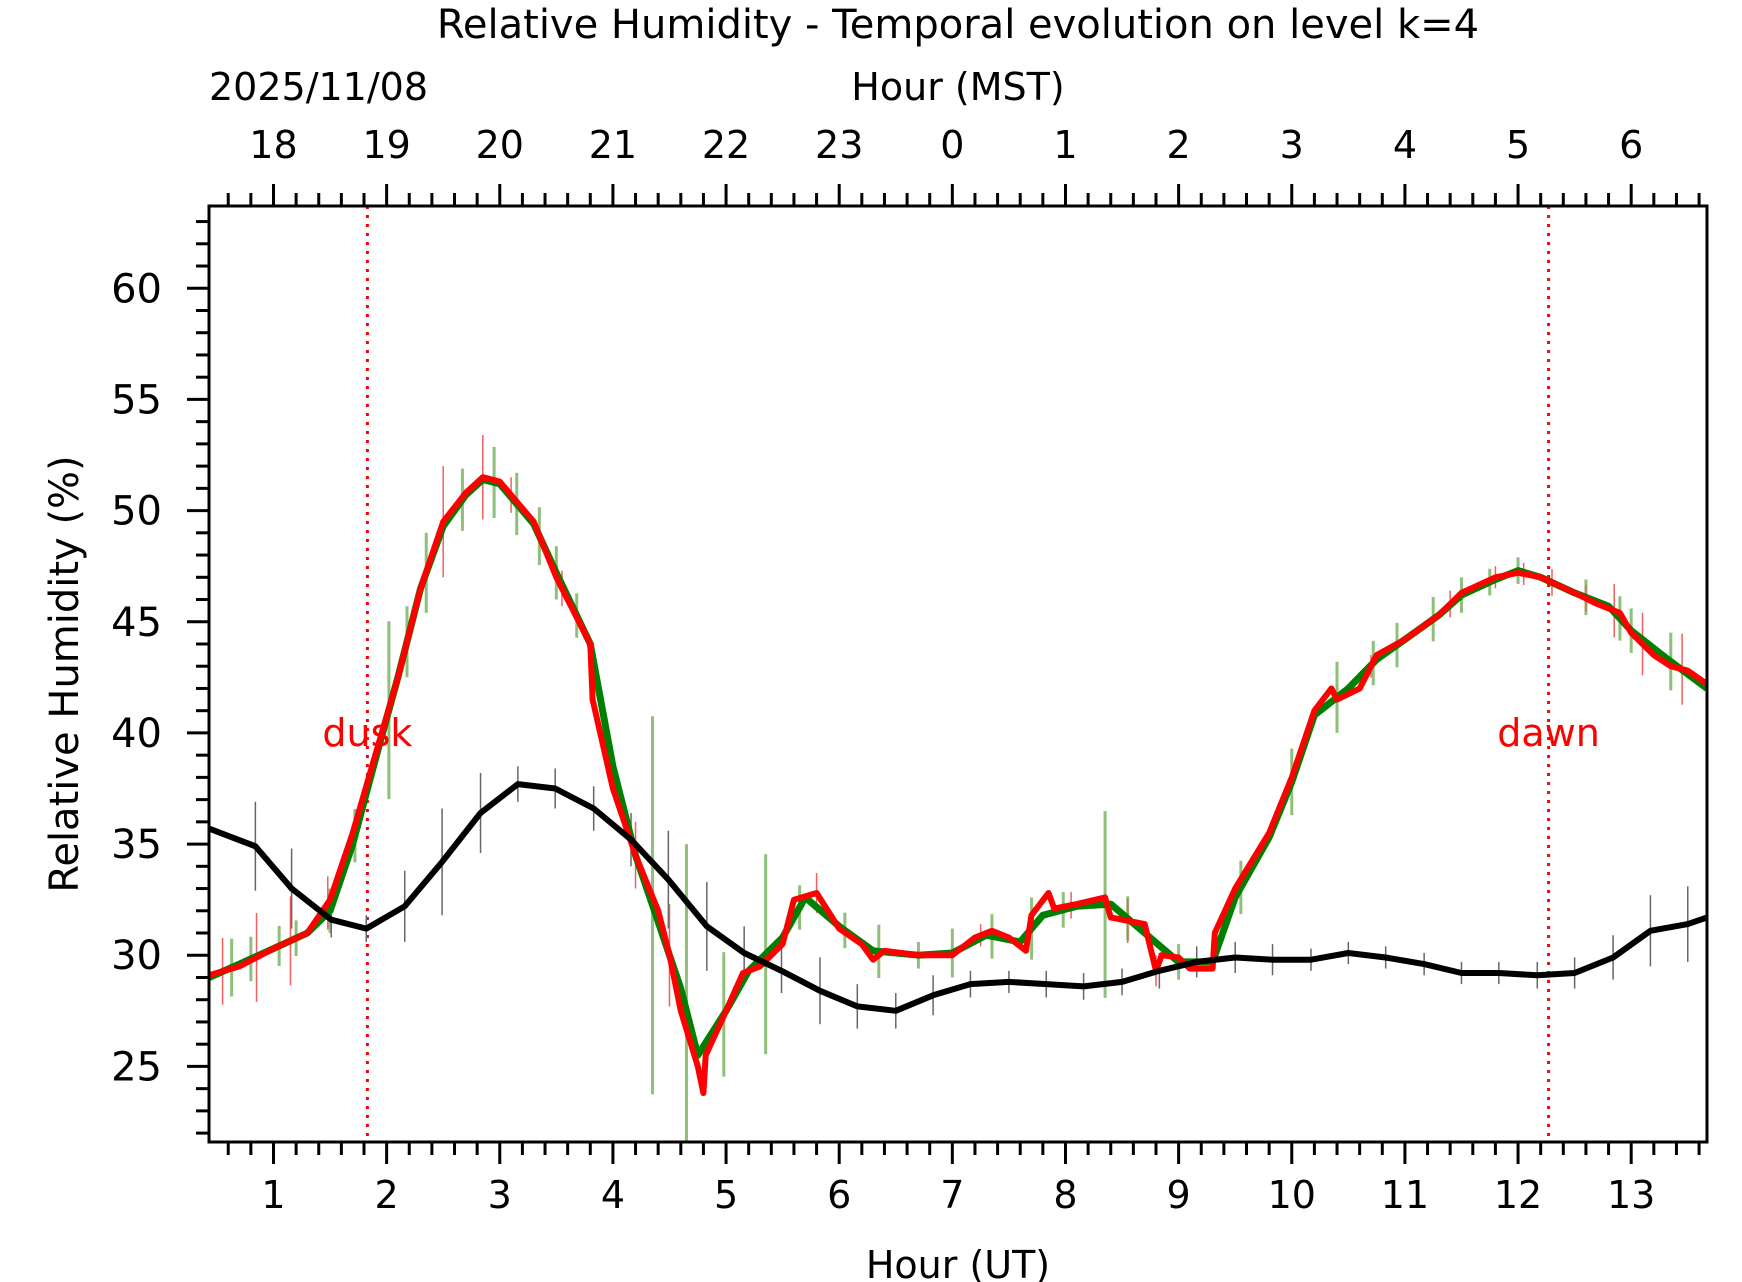 The image size is (1742, 1282). I want to click on y-tick-label: 45, so click(136, 623).